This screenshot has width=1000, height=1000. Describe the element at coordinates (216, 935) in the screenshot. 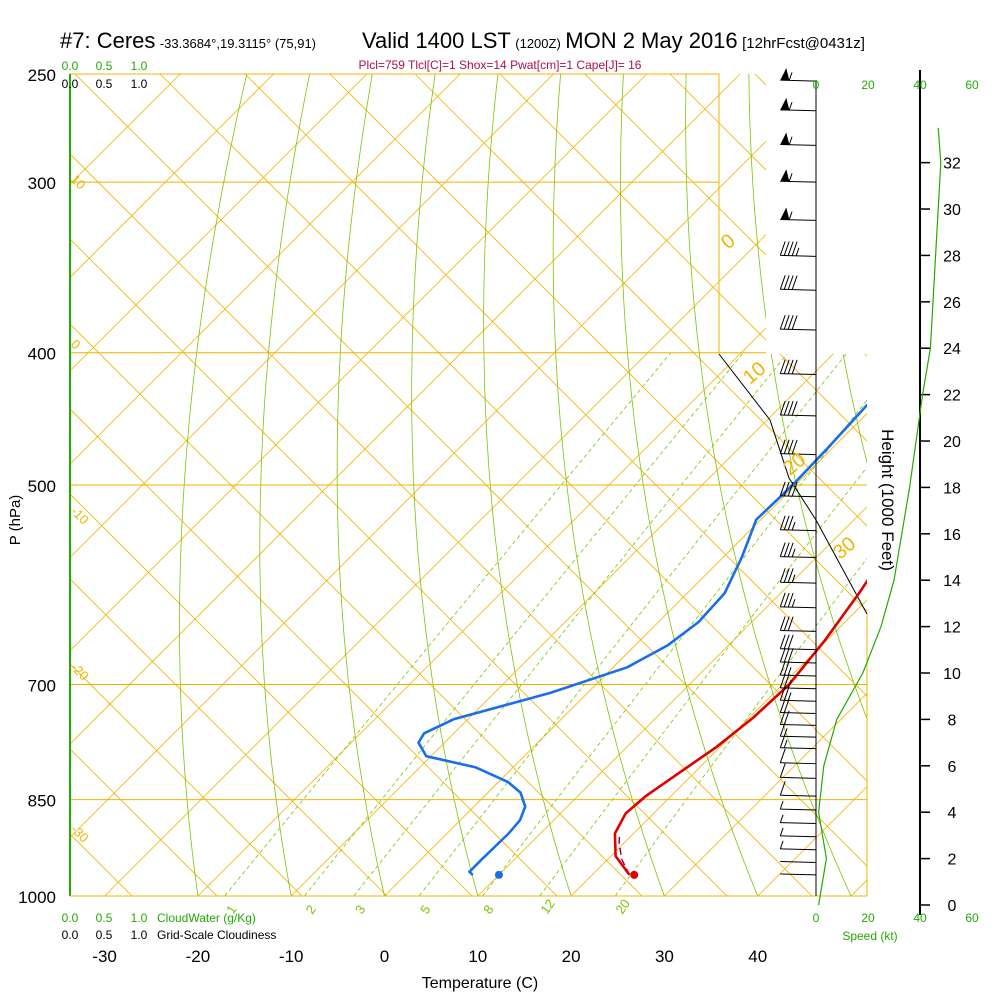

I see `cloudiness-axis-label: Grid-Scale Cloudiness` at that location.